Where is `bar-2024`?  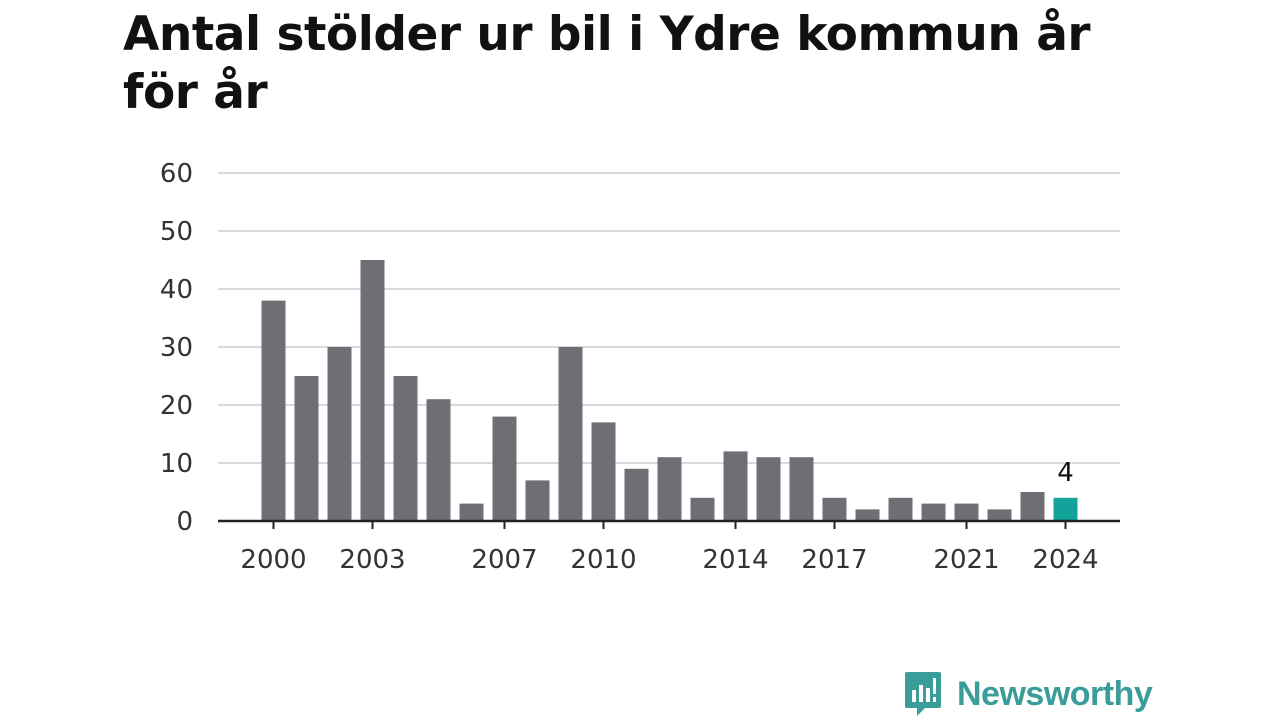 bar-2024 is located at coordinates (1065, 509).